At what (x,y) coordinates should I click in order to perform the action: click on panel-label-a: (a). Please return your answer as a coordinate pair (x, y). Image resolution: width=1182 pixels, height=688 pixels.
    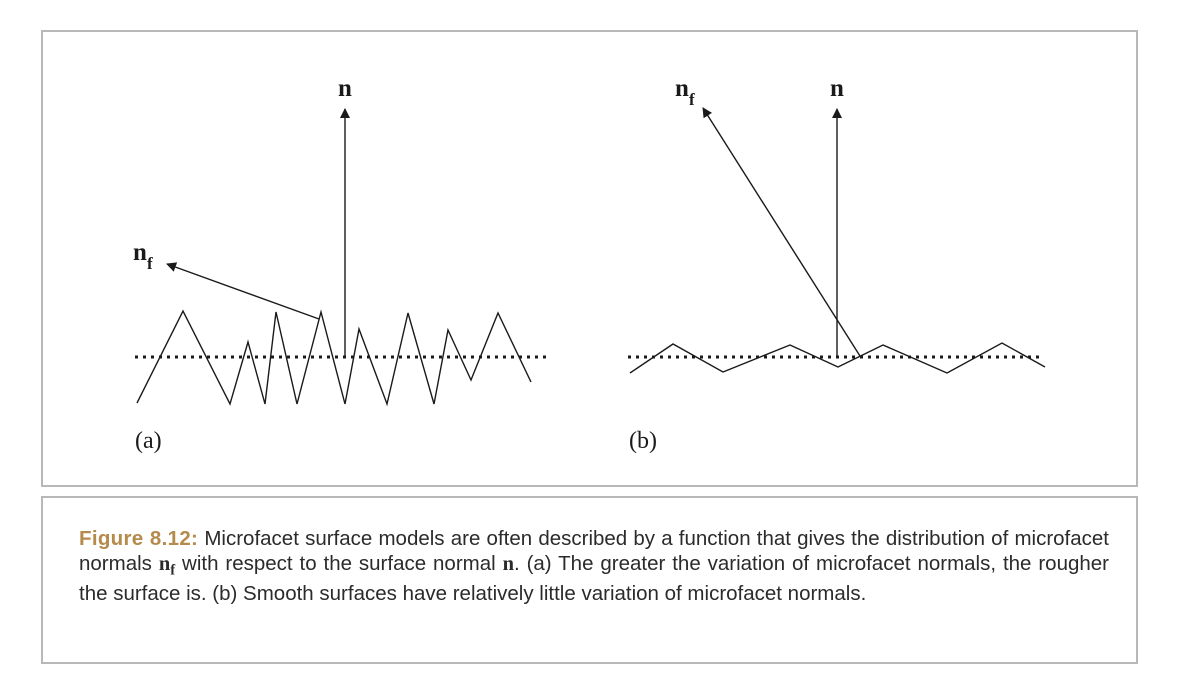
    Looking at the image, I should click on (148, 441).